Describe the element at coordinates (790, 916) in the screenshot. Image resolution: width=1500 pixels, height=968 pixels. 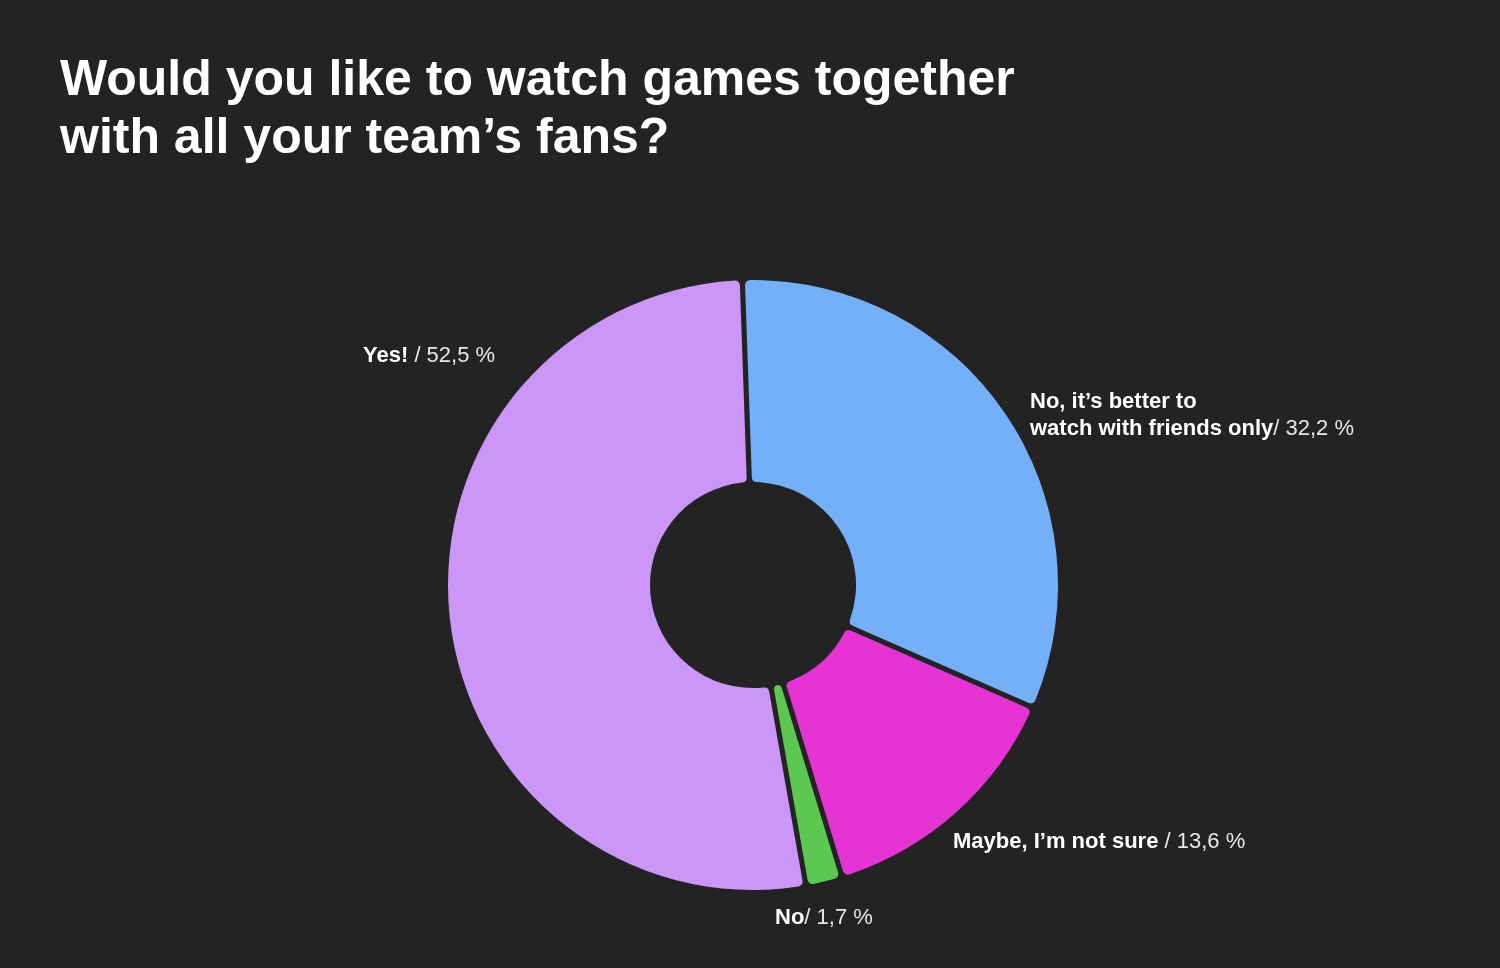
I see `slice-label: No` at that location.